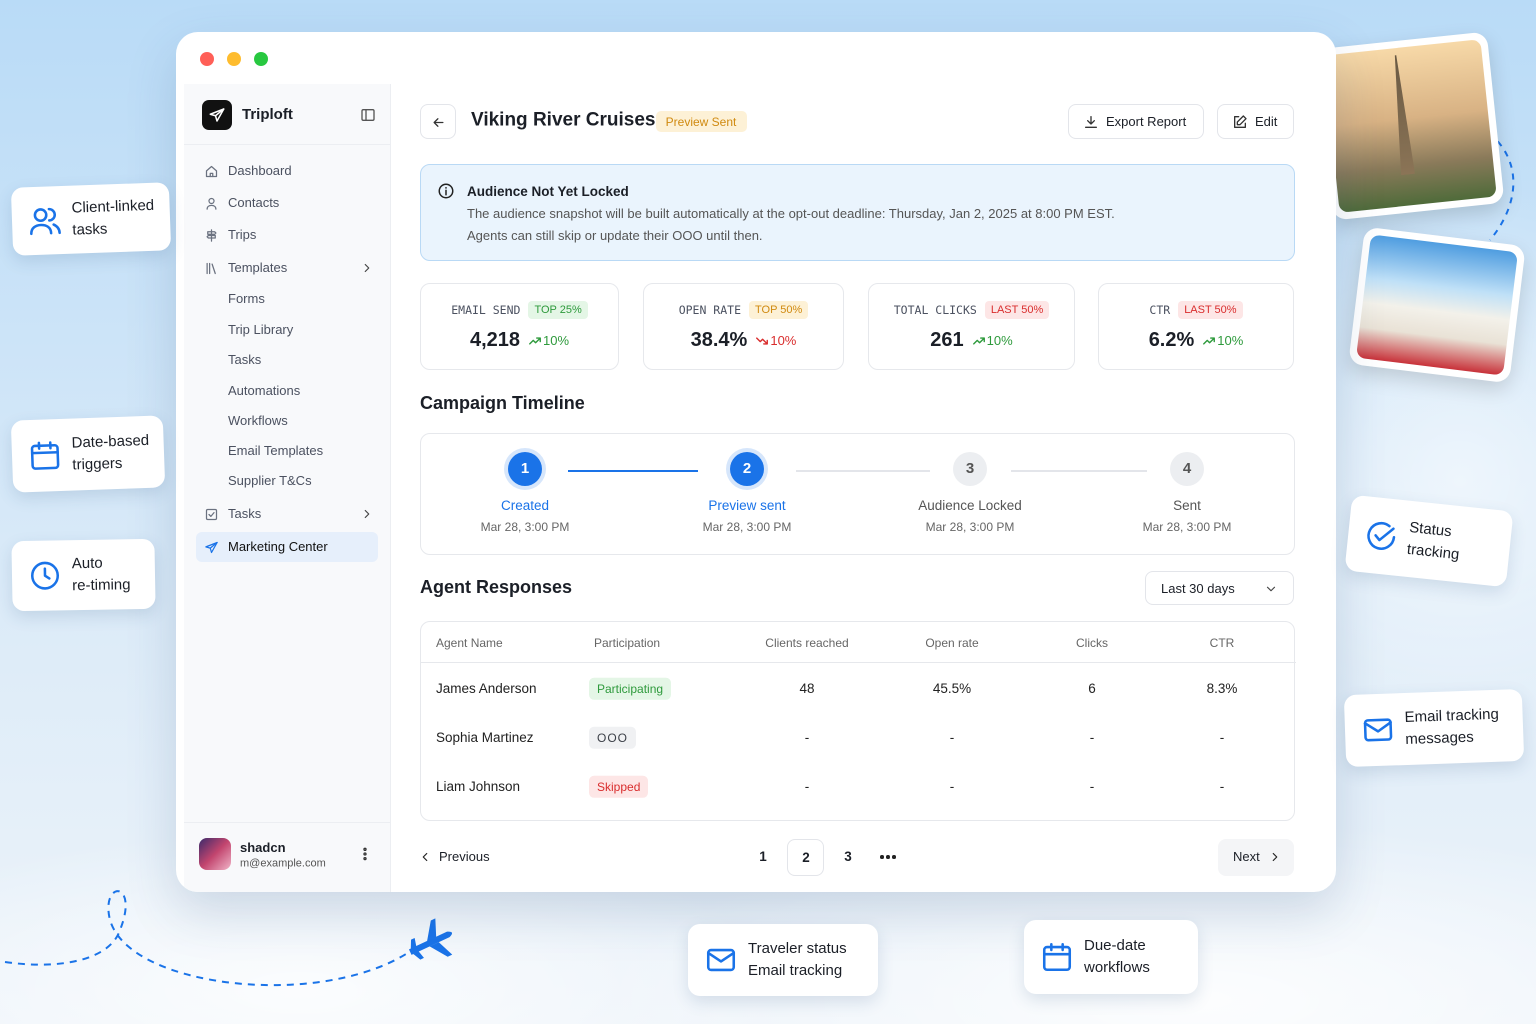 The height and width of the screenshot is (1024, 1536). I want to click on page-button: 2, so click(805, 857).